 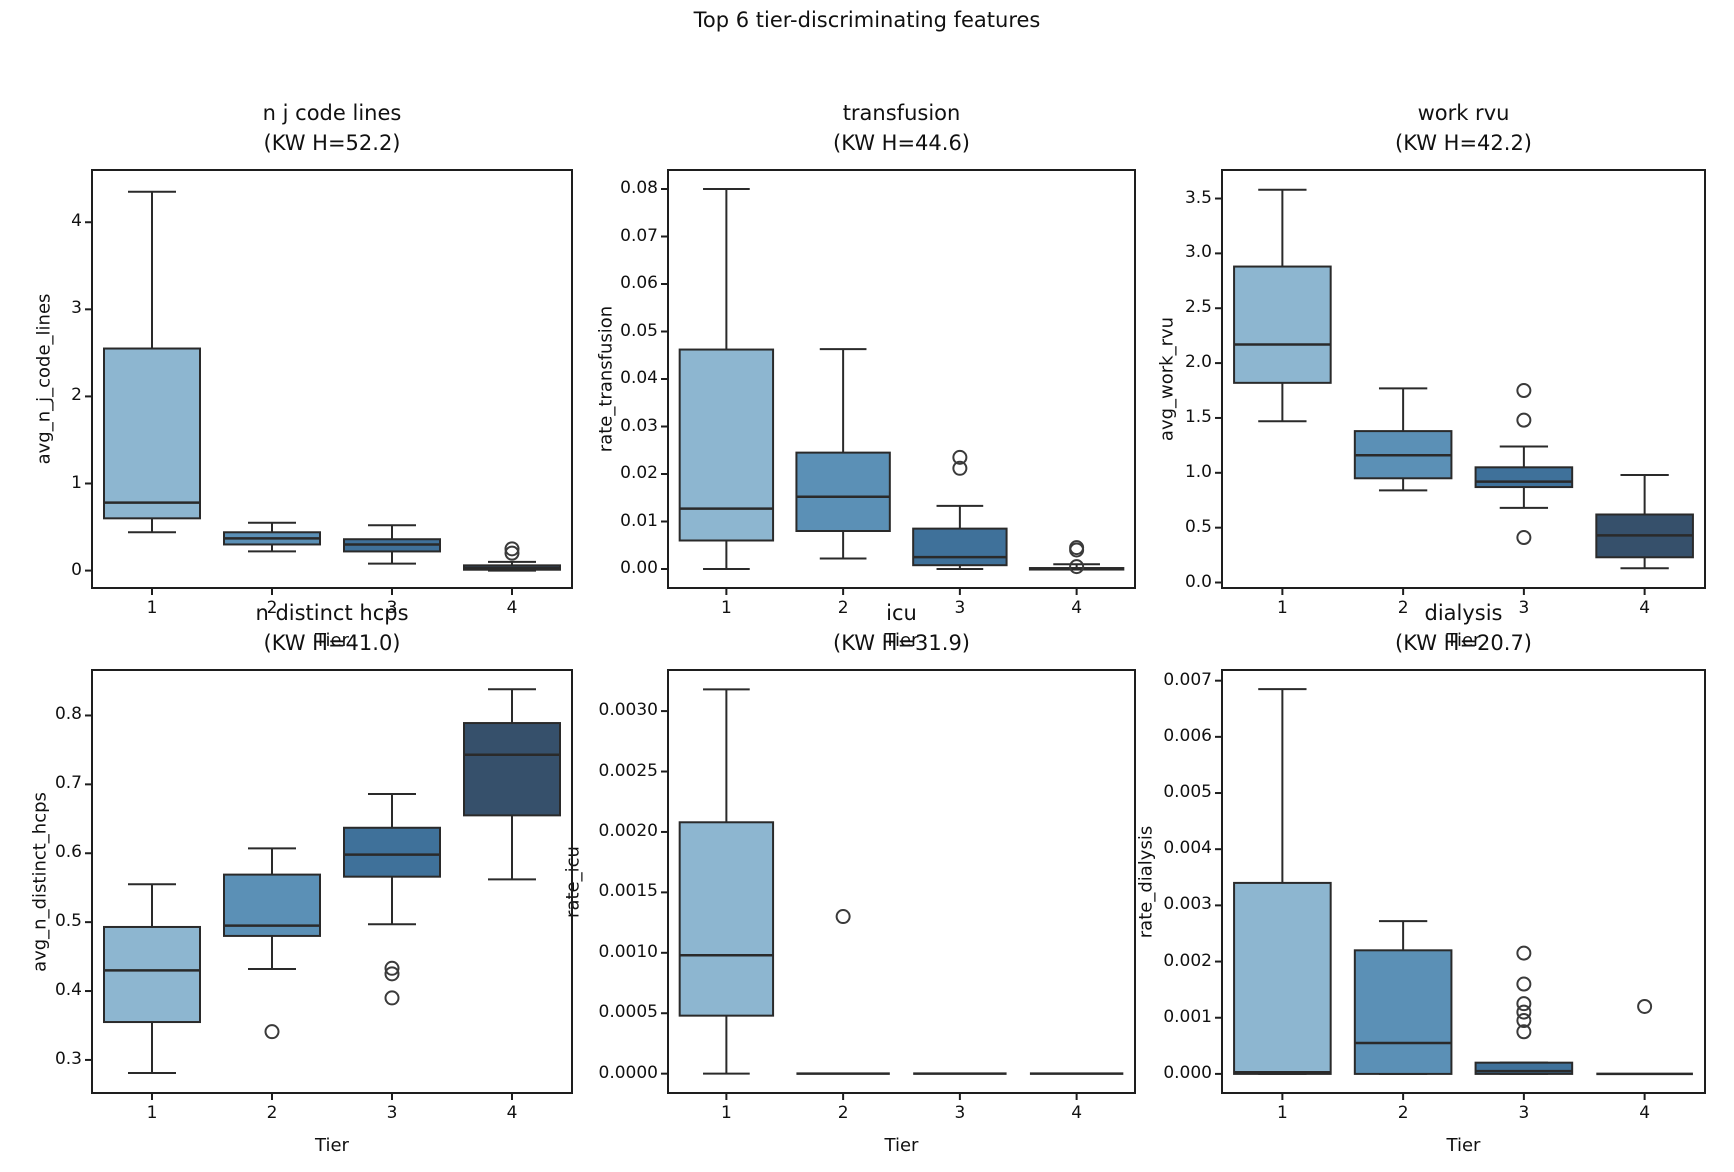 What do you see at coordinates (1463, 128) in the screenshot?
I see `subplot-title-work-rvu: work rvu (KW H=42.2)` at bounding box center [1463, 128].